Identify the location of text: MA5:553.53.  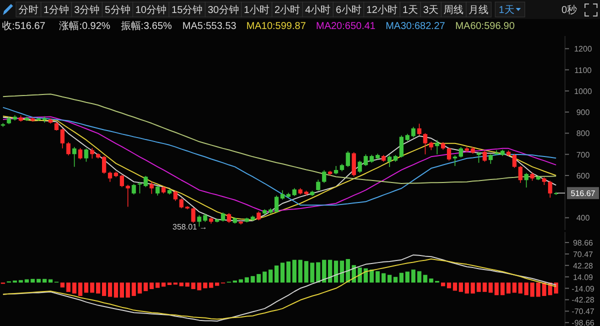
(209, 26).